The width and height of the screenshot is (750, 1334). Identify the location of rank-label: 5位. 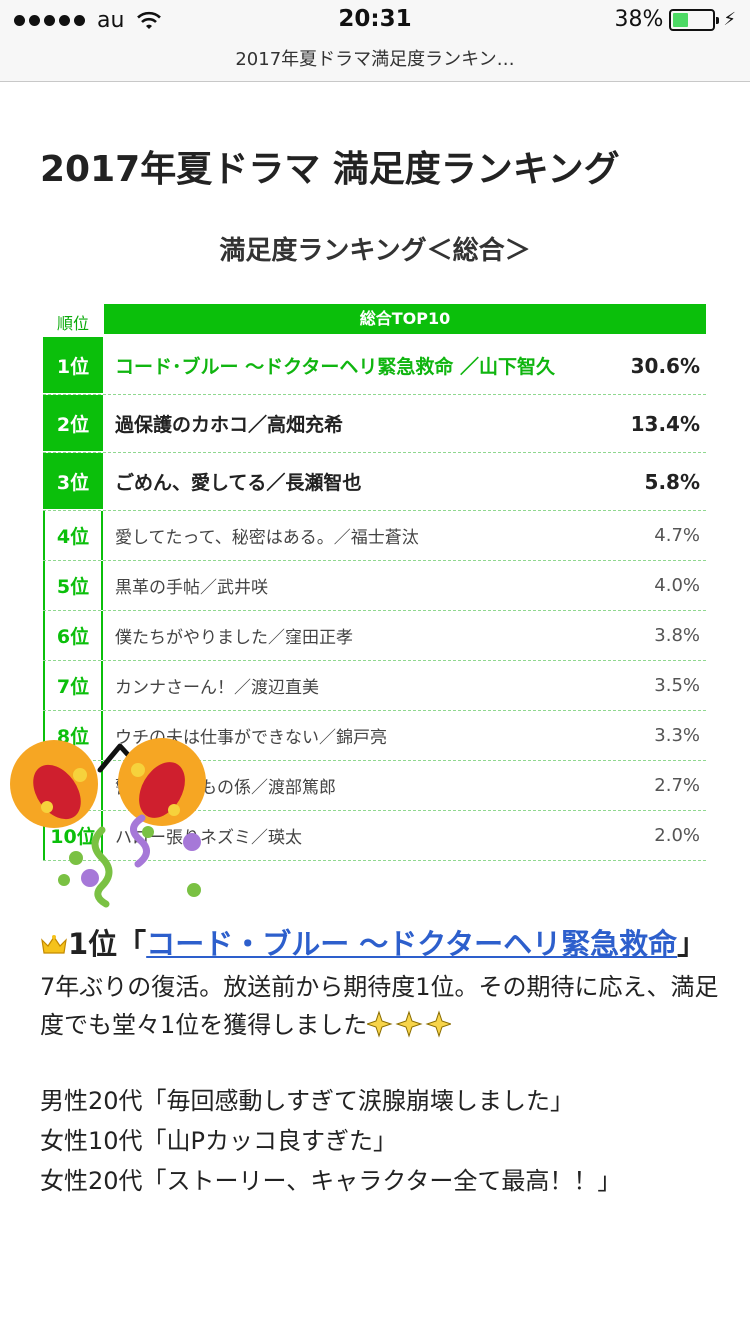
(73, 585).